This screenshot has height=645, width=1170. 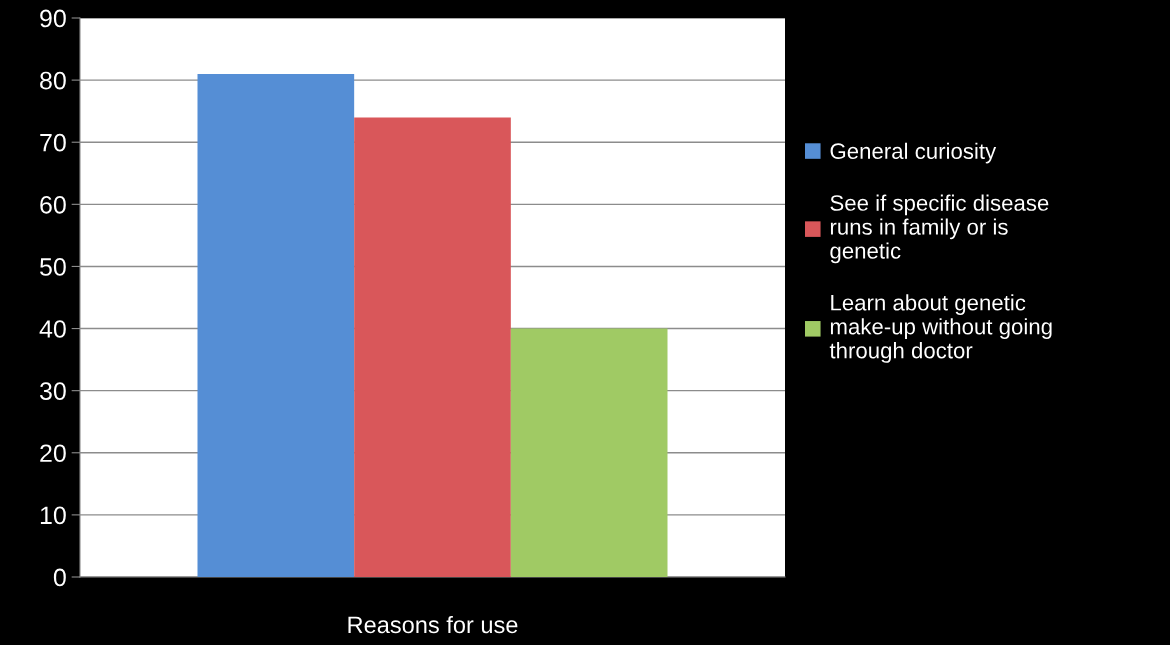 What do you see at coordinates (52, 329) in the screenshot?
I see `y-tick-label: 40` at bounding box center [52, 329].